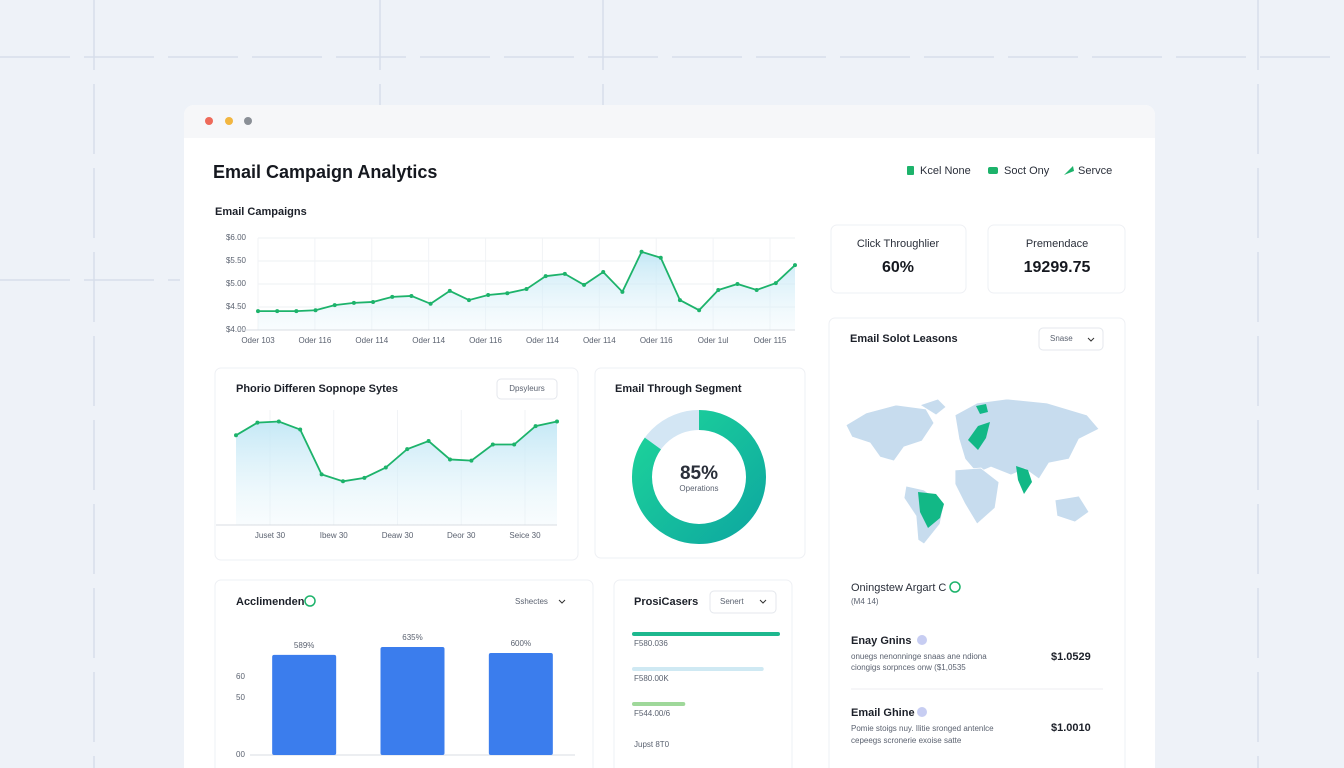  What do you see at coordinates (1095, 171) in the screenshot?
I see `nav-item: Servce` at bounding box center [1095, 171].